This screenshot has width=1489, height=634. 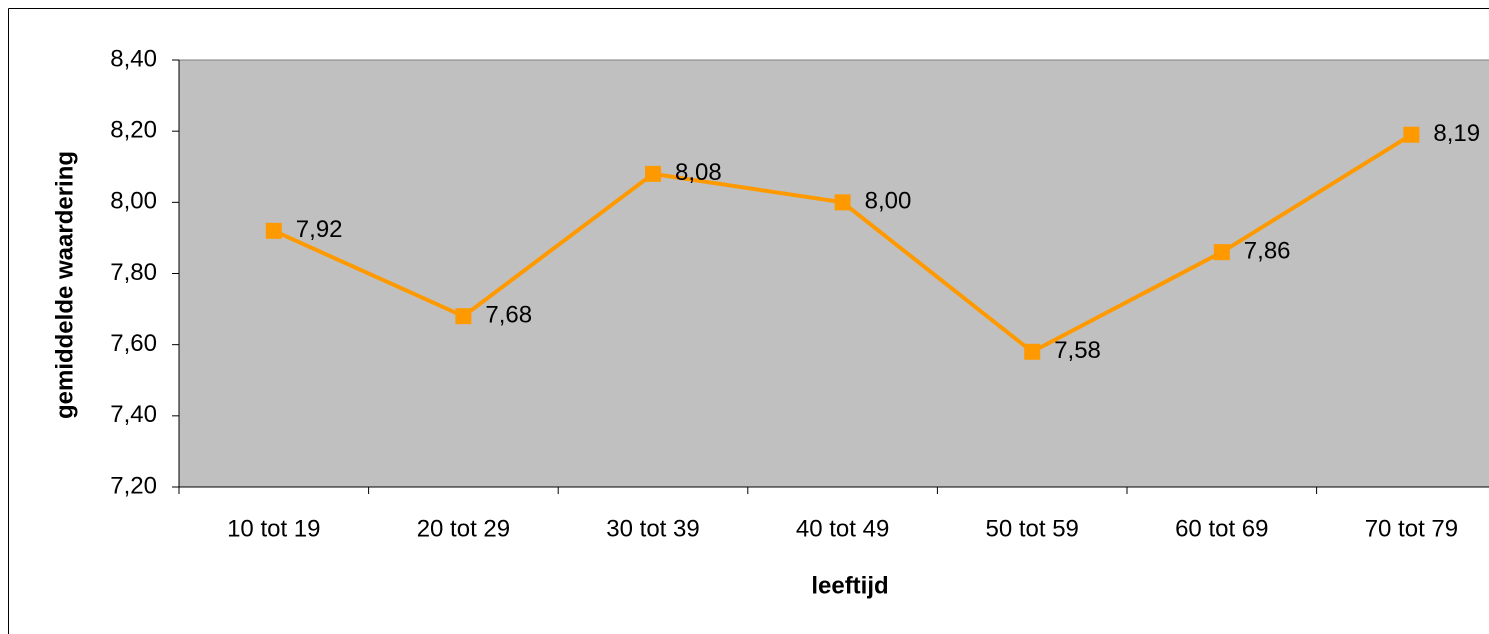 I want to click on y-tick-label: 7,20, so click(x=133, y=485).